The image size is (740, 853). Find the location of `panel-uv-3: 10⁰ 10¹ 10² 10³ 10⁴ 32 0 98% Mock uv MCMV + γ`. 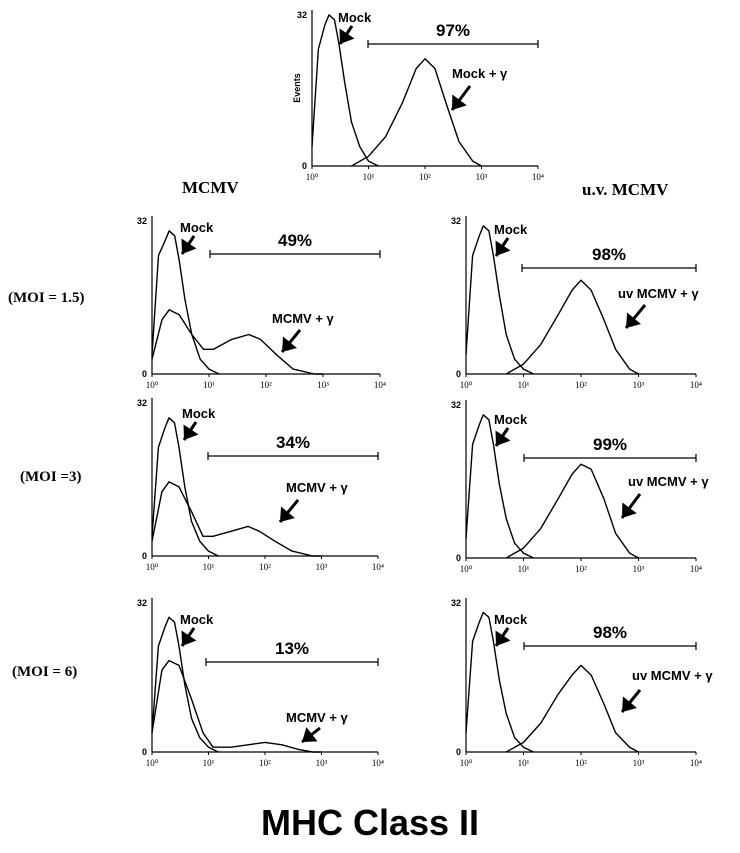

panel-uv-3: 10⁰ 10¹ 10² 10³ 10⁴ 32 0 98% Mock uv MCMV + γ is located at coordinates (582, 683).